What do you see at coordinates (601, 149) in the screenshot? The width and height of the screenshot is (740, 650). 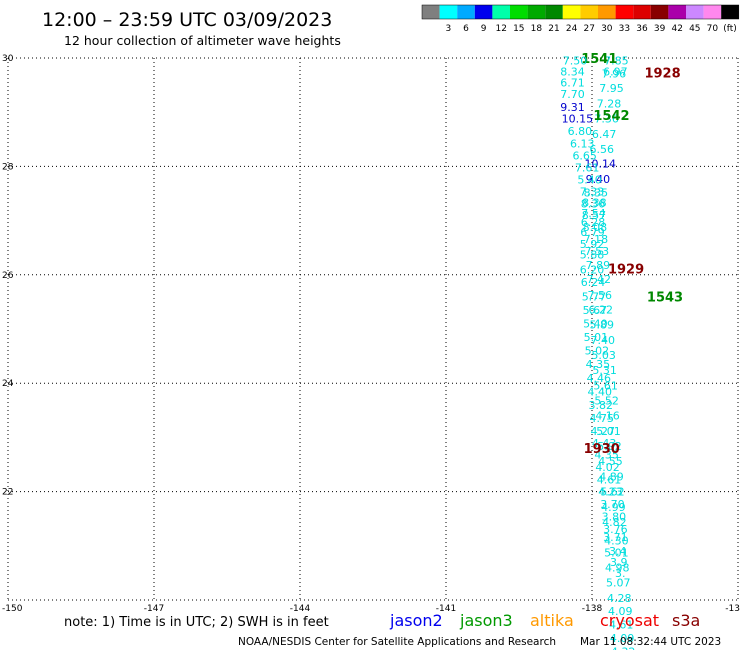 I see `wave-height-value: 6.56` at bounding box center [601, 149].